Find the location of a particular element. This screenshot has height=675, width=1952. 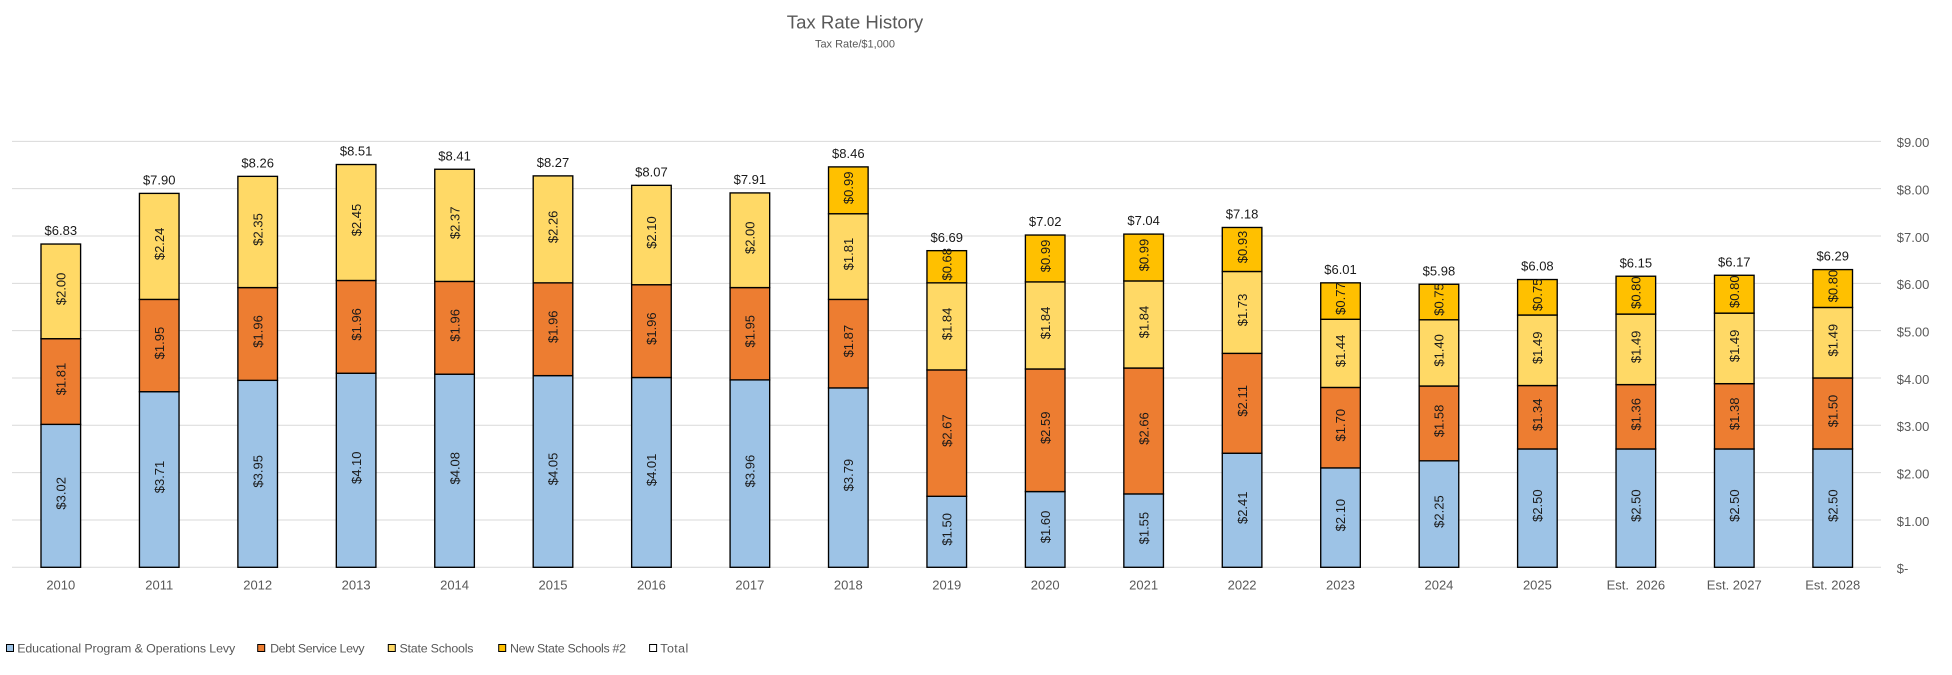

svg-text: $6.00 is located at coordinates (1913, 284).